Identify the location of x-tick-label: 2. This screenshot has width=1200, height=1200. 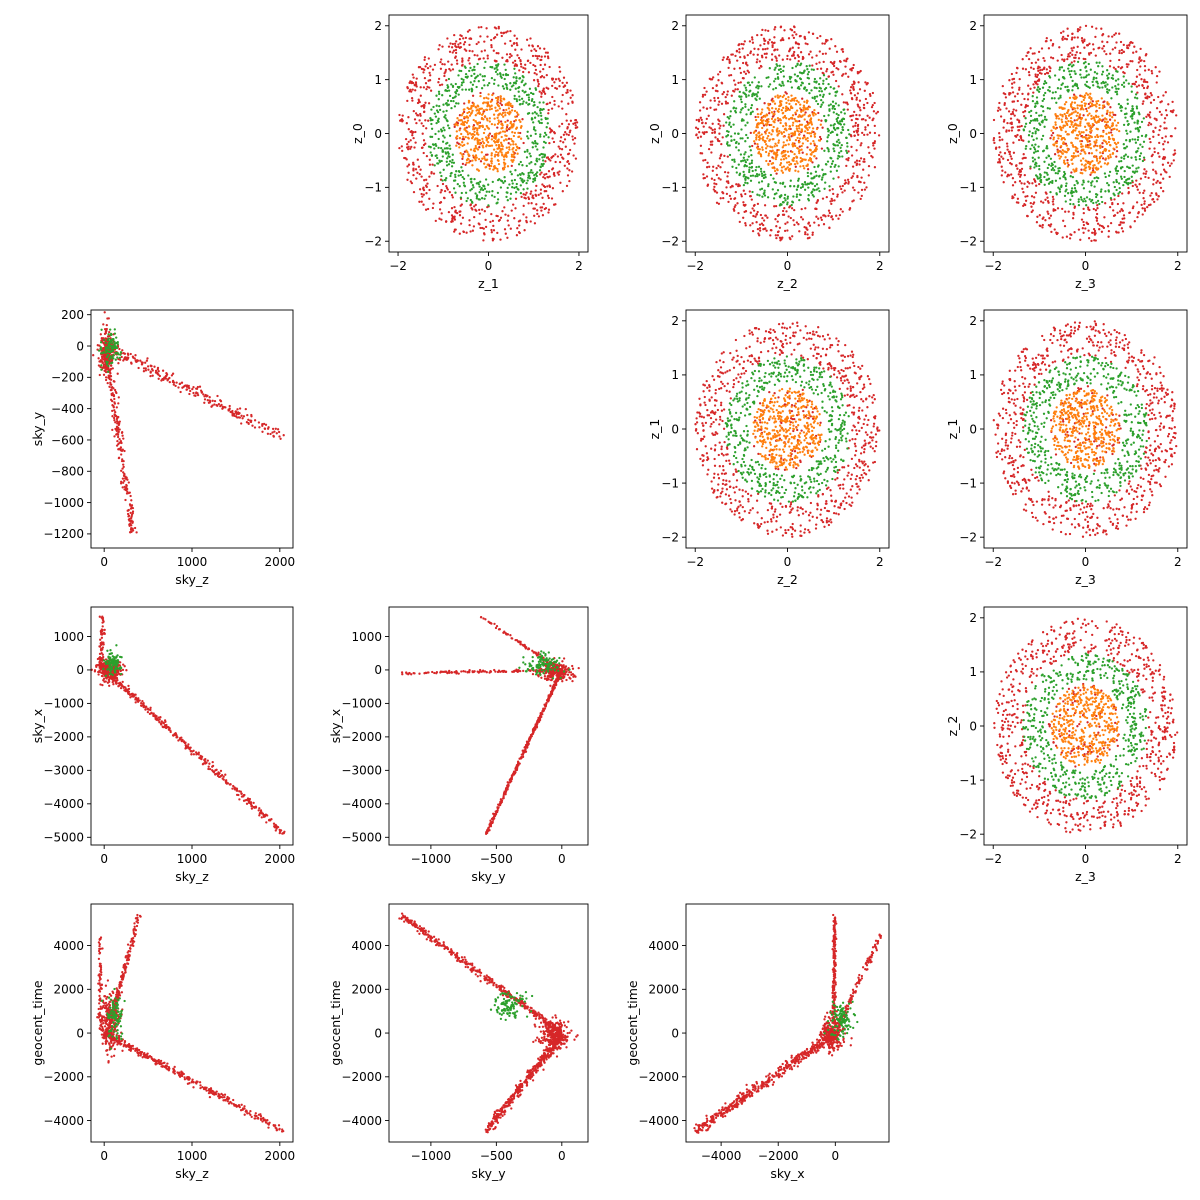
(579, 266).